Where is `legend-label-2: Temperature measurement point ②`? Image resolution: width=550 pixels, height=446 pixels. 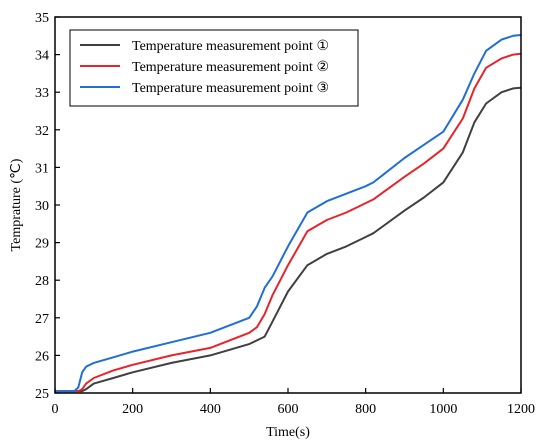 legend-label-2: Temperature measurement point ② is located at coordinates (230, 67).